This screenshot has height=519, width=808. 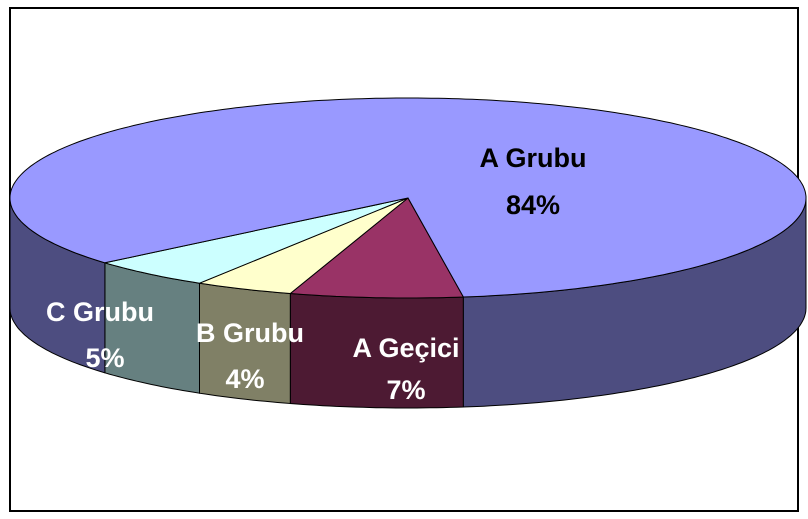 What do you see at coordinates (405, 390) in the screenshot?
I see `slice-value-label: 7%` at bounding box center [405, 390].